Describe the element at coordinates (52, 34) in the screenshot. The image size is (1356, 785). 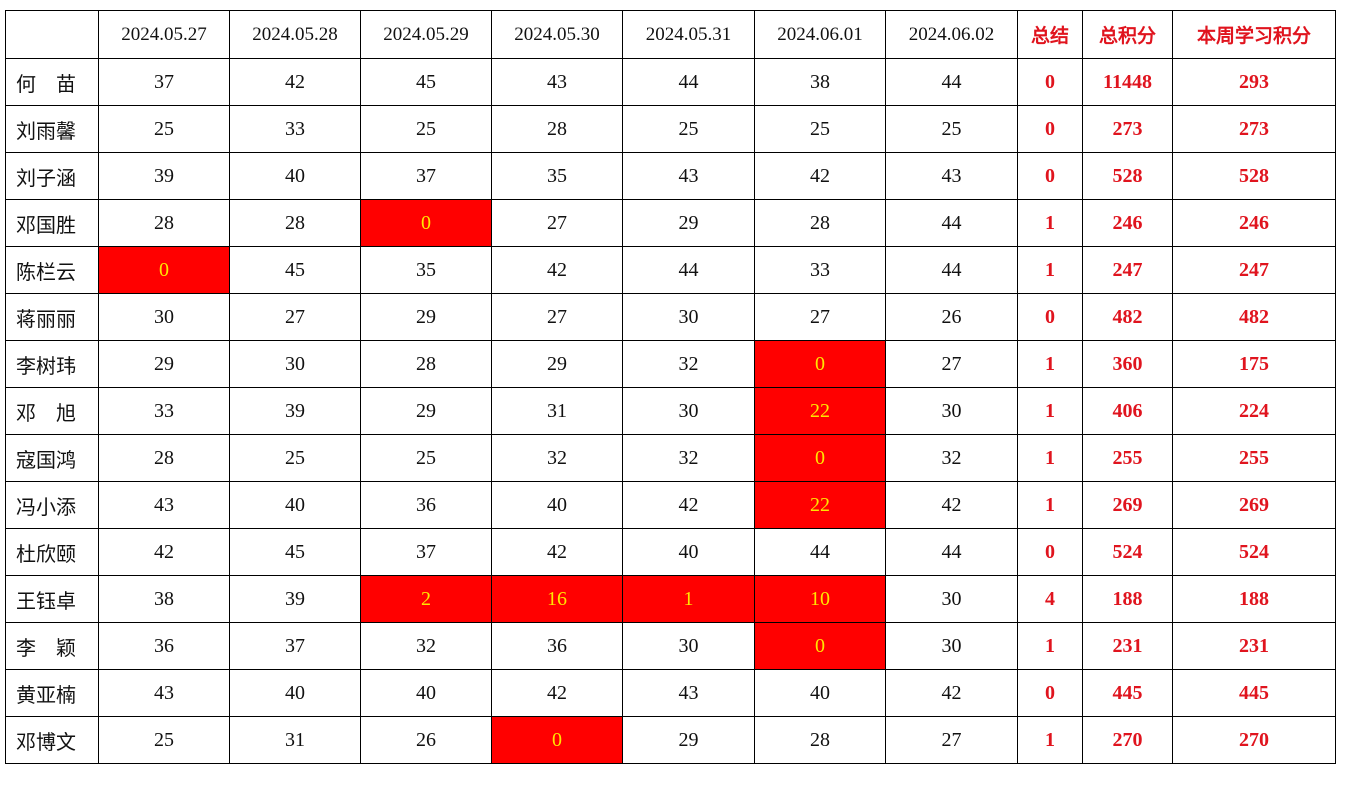
I see `corner-cell` at that location.